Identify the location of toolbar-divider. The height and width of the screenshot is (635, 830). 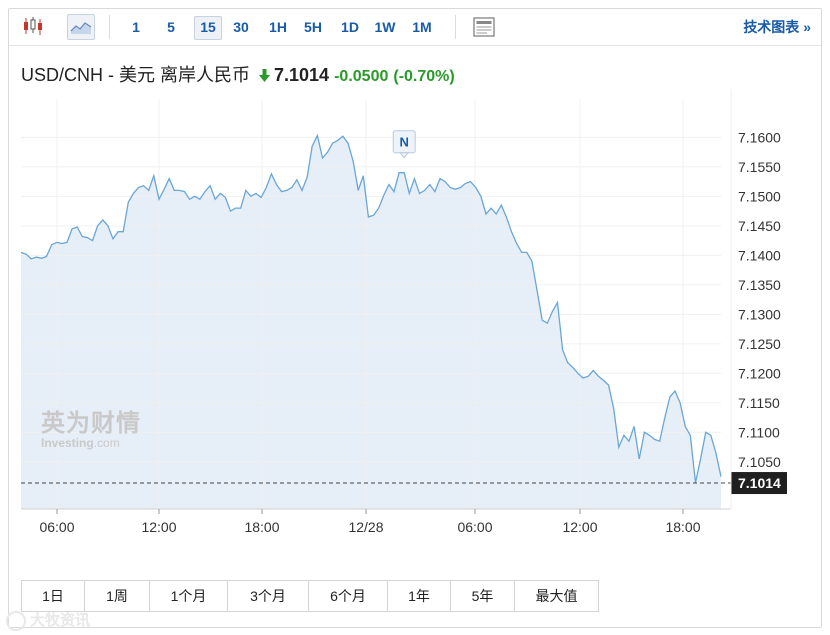
(109, 27).